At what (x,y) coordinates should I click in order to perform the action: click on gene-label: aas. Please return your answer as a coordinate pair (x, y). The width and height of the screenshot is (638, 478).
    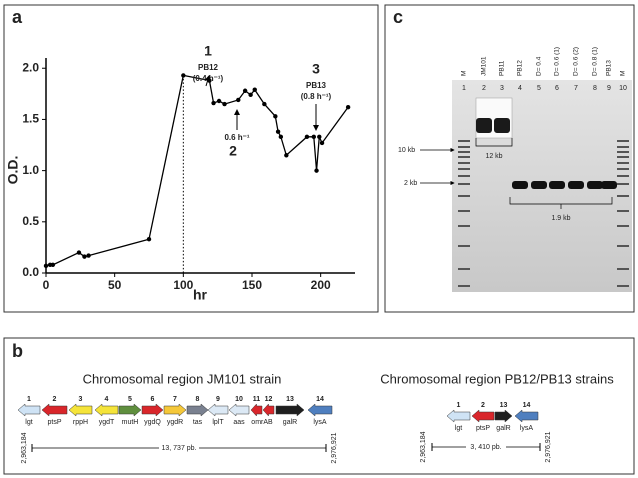
    Looking at the image, I should click on (239, 422).